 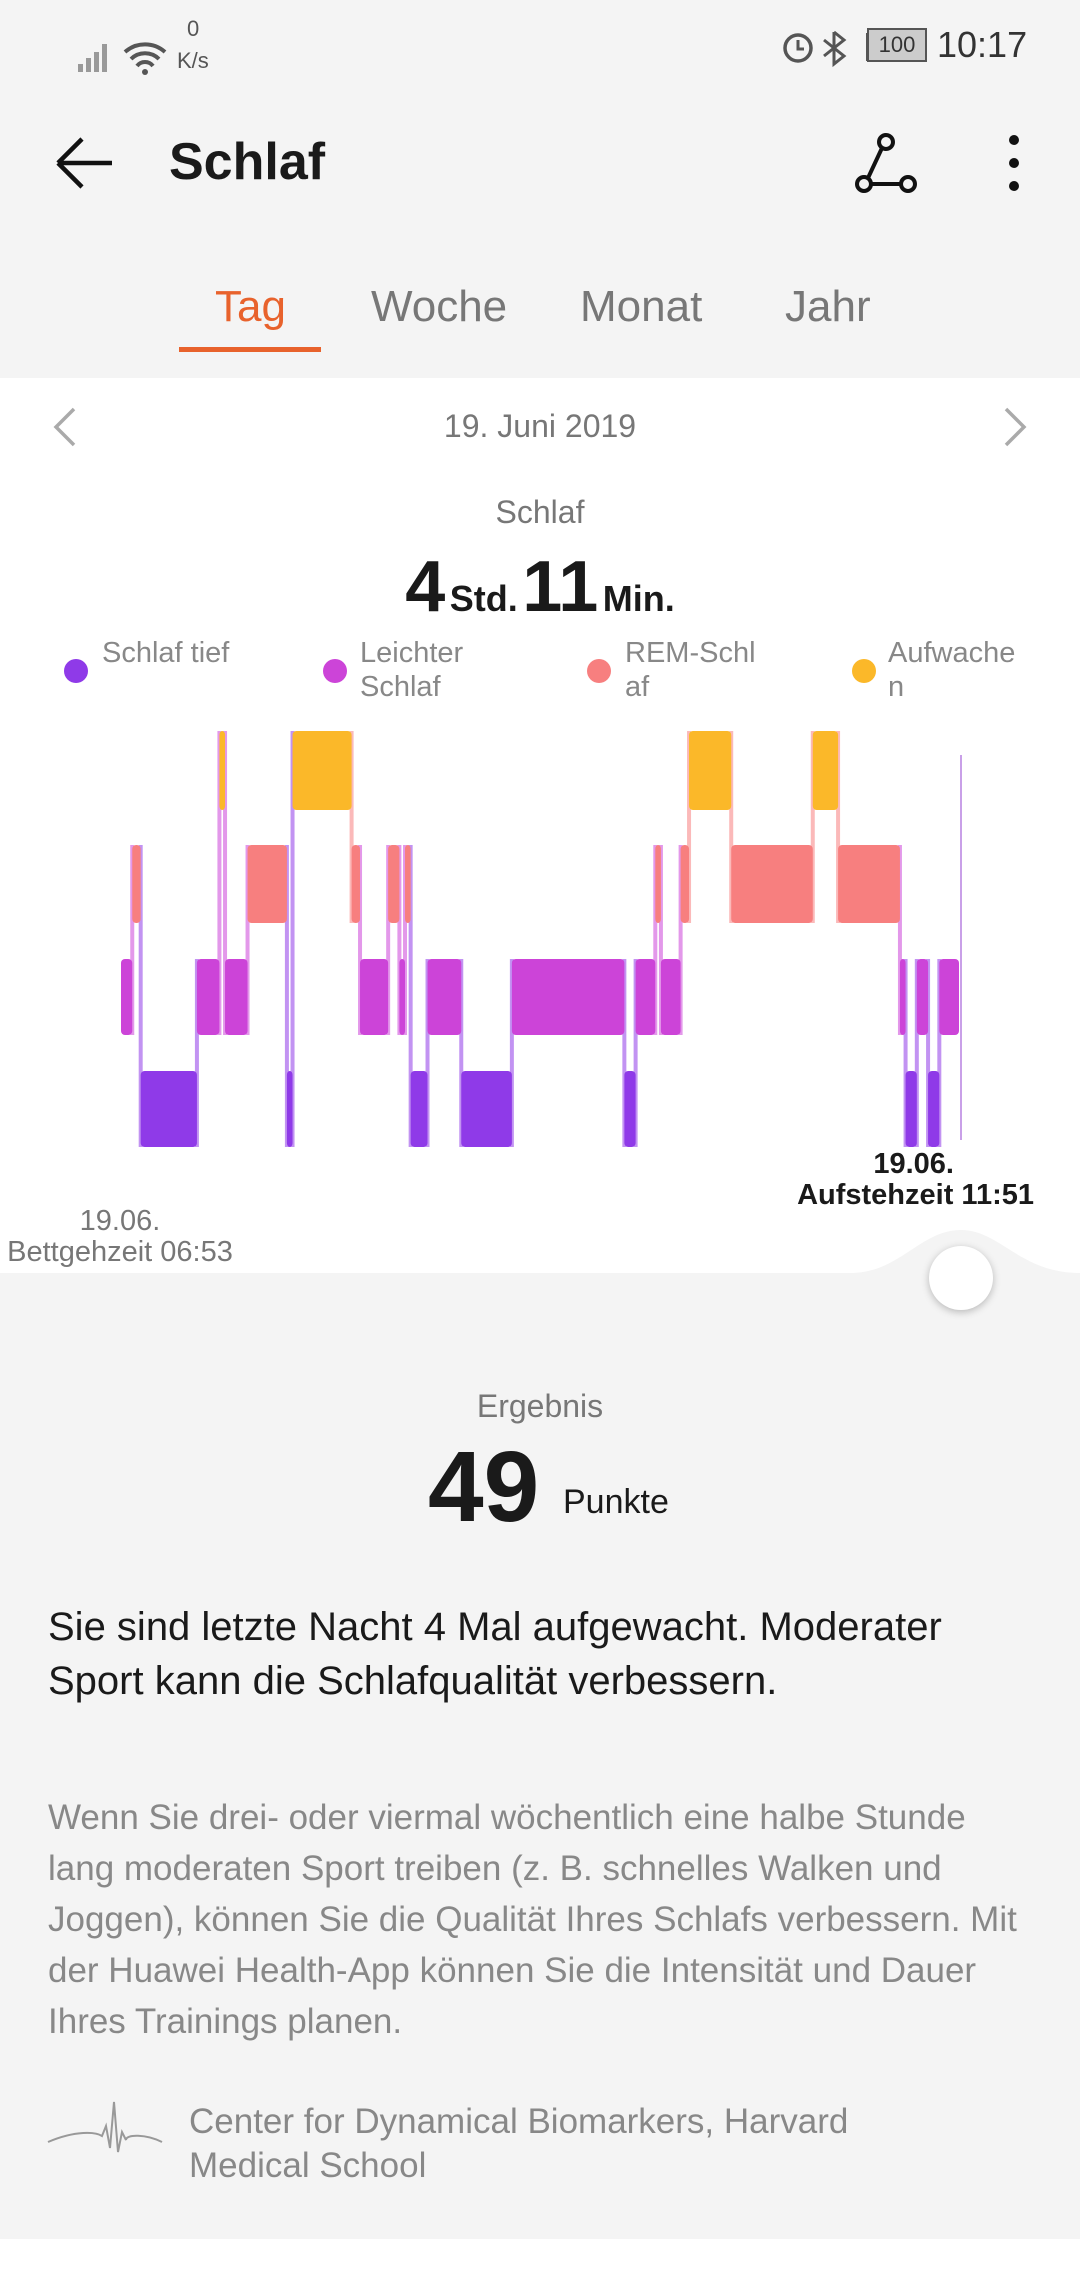 I want to click on tab: Woche, so click(x=439, y=306).